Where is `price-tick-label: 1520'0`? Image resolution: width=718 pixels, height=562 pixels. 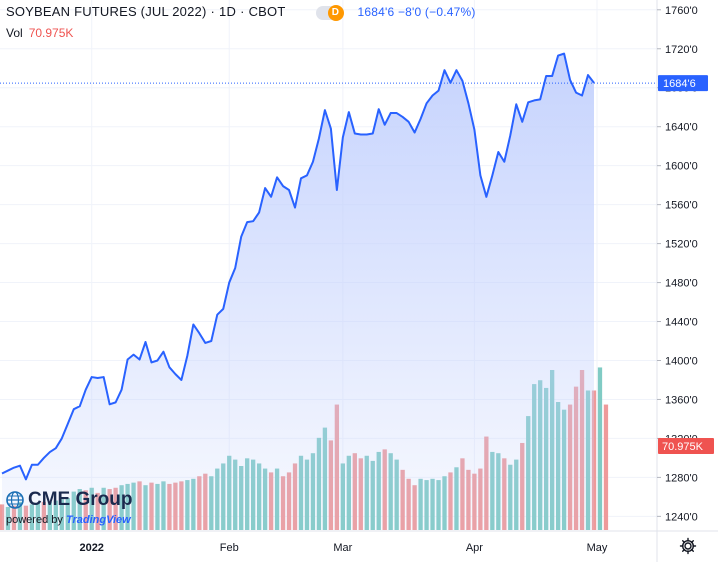 price-tick-label: 1520'0 is located at coordinates (681, 245).